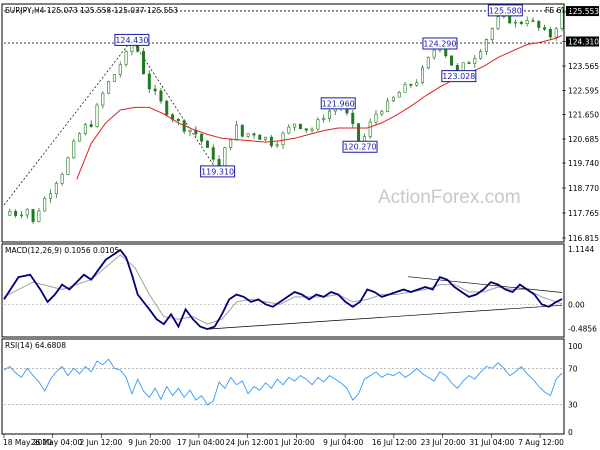 This screenshot has height=450, width=600. I want to click on price-annotation: 119.310, so click(218, 171).